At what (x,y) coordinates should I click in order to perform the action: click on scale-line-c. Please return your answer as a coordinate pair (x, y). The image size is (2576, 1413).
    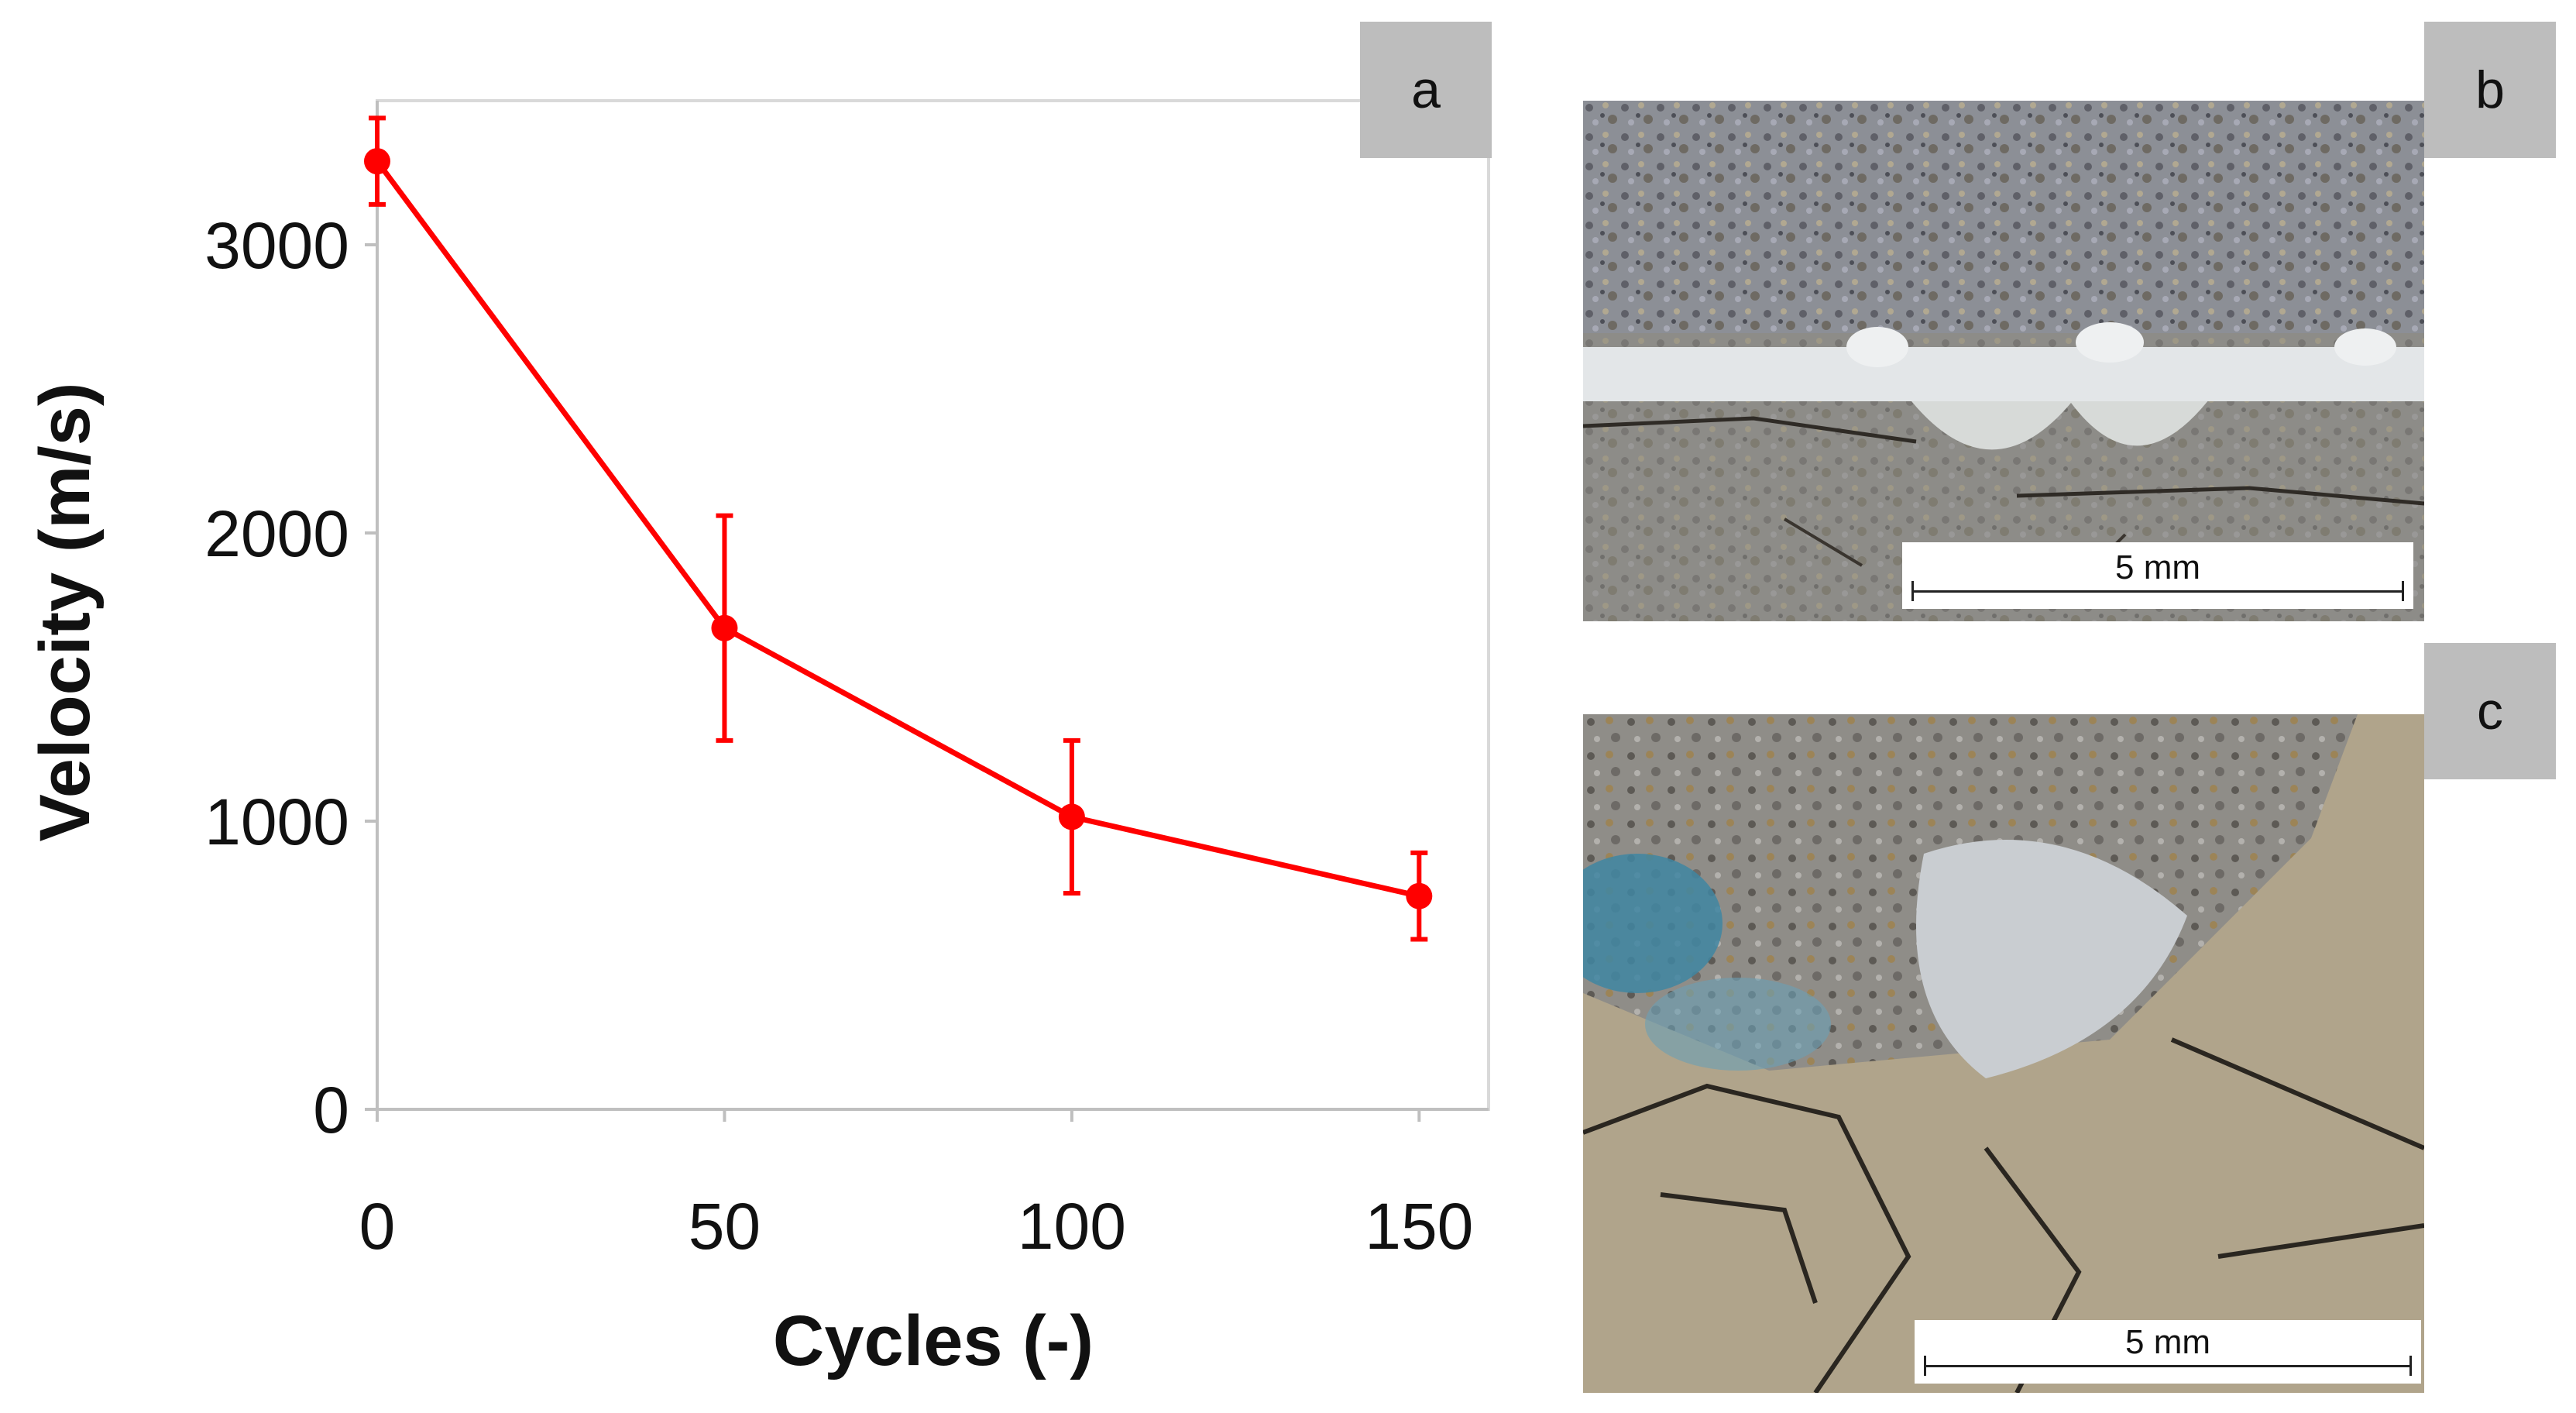
    Looking at the image, I should click on (2168, 1366).